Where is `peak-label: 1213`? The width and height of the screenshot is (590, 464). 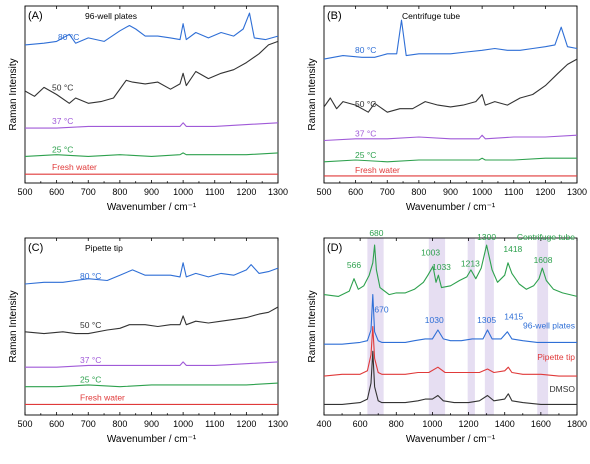
peak-label: 1213 is located at coordinates (470, 263).